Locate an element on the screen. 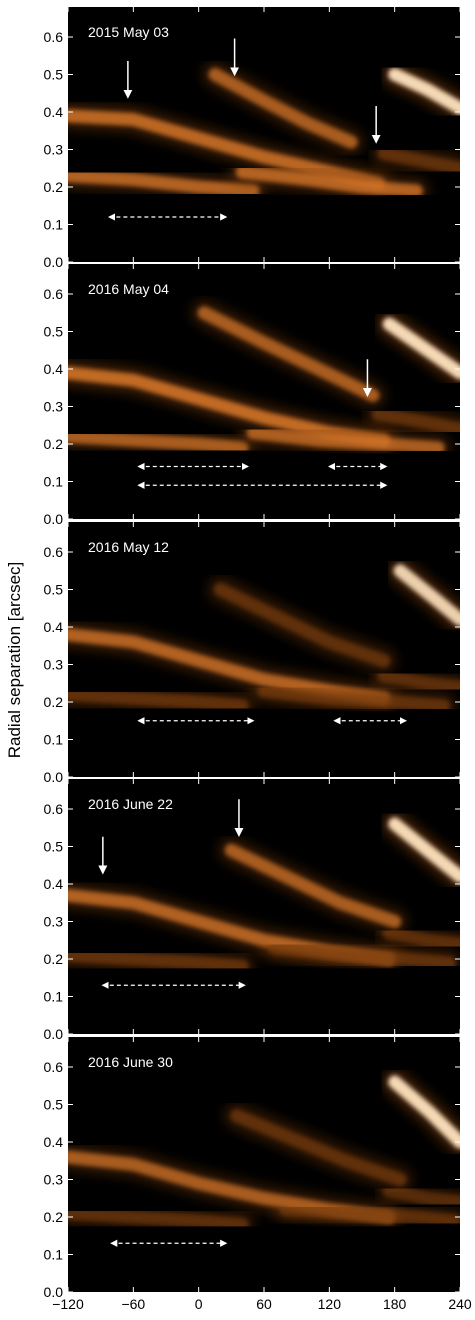 This screenshot has width=475, height=1320. x-tick-label: −60 is located at coordinates (133, 1304).